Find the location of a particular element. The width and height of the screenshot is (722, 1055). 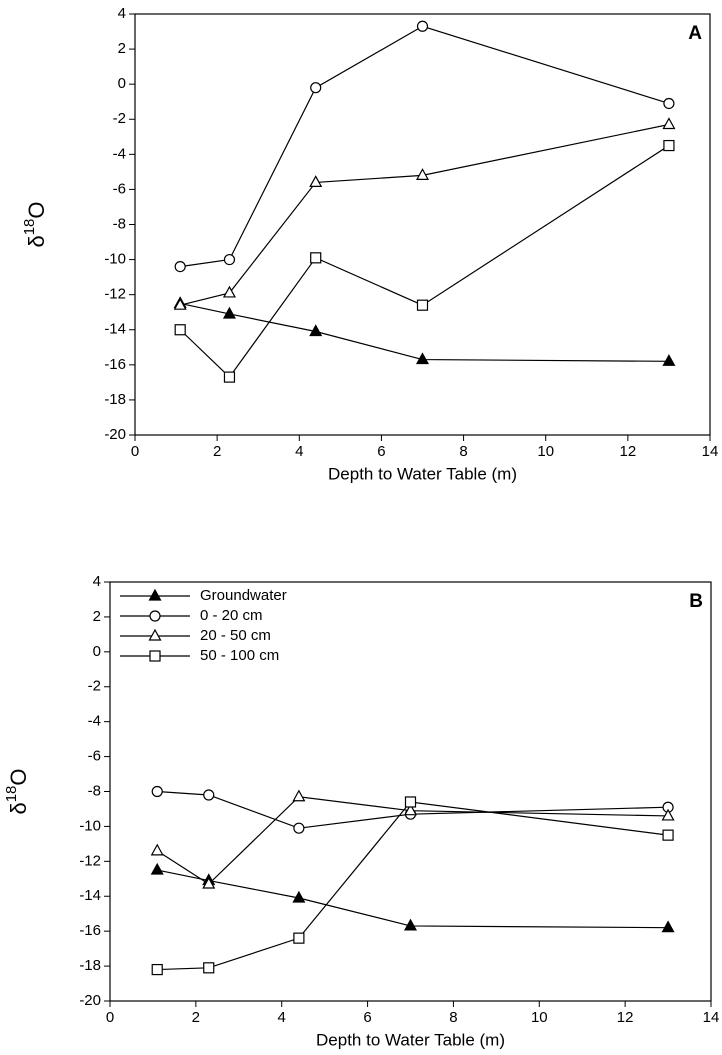

y-tick-label: -18 is located at coordinates (90, 965).